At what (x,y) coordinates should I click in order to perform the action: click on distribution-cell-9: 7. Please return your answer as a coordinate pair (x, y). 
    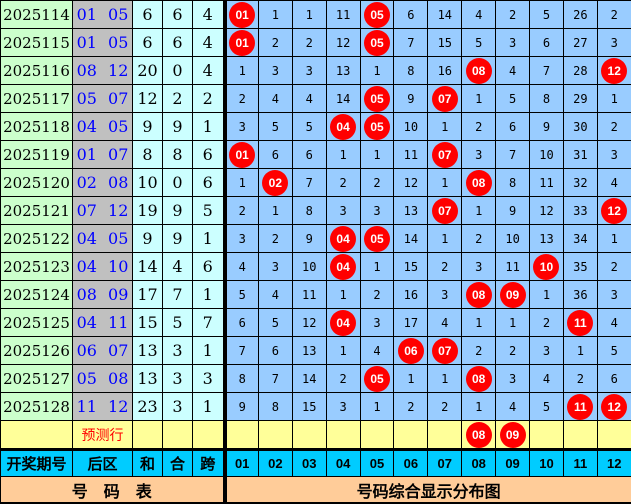
    Looking at the image, I should click on (513, 154).